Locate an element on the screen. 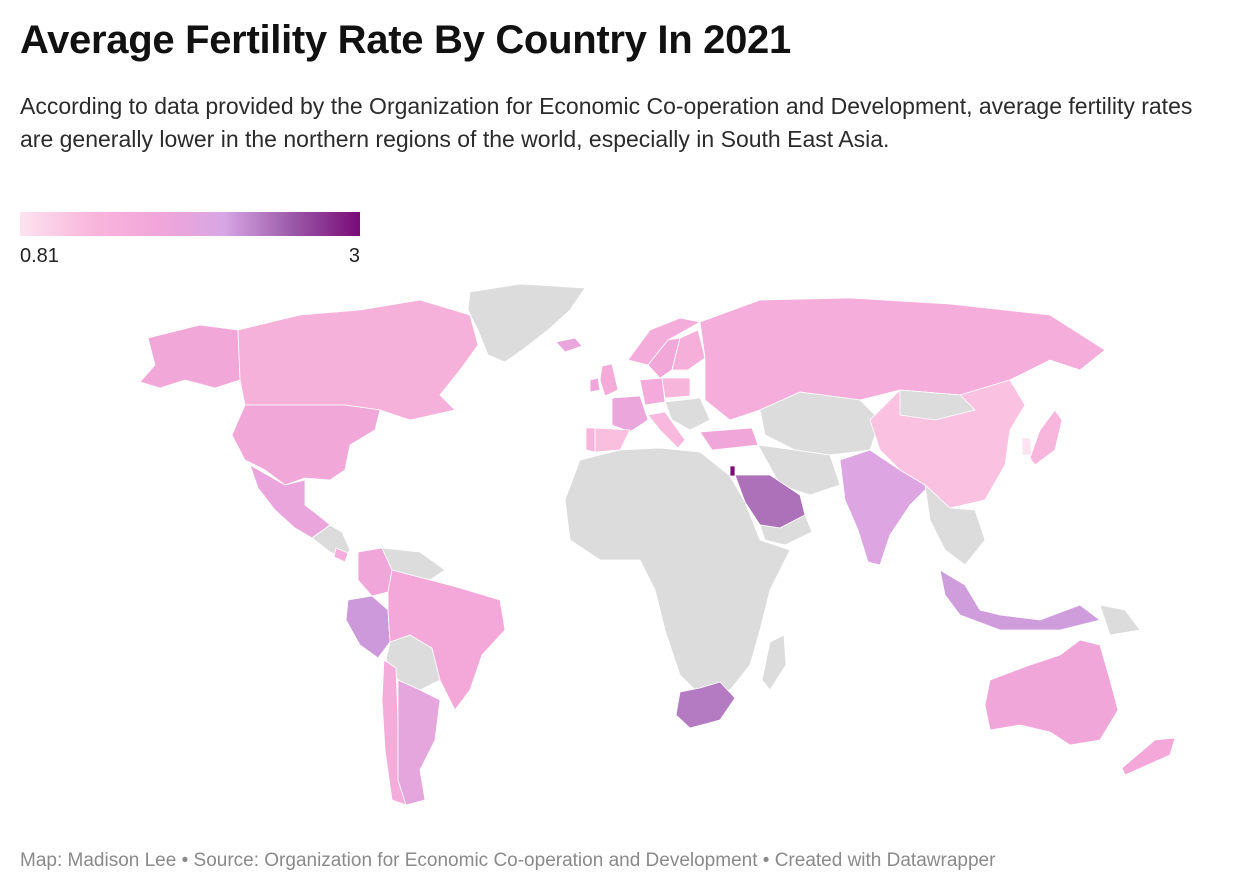 The height and width of the screenshot is (896, 1240). color-legend: 0.81 3 is located at coordinates (190, 239).